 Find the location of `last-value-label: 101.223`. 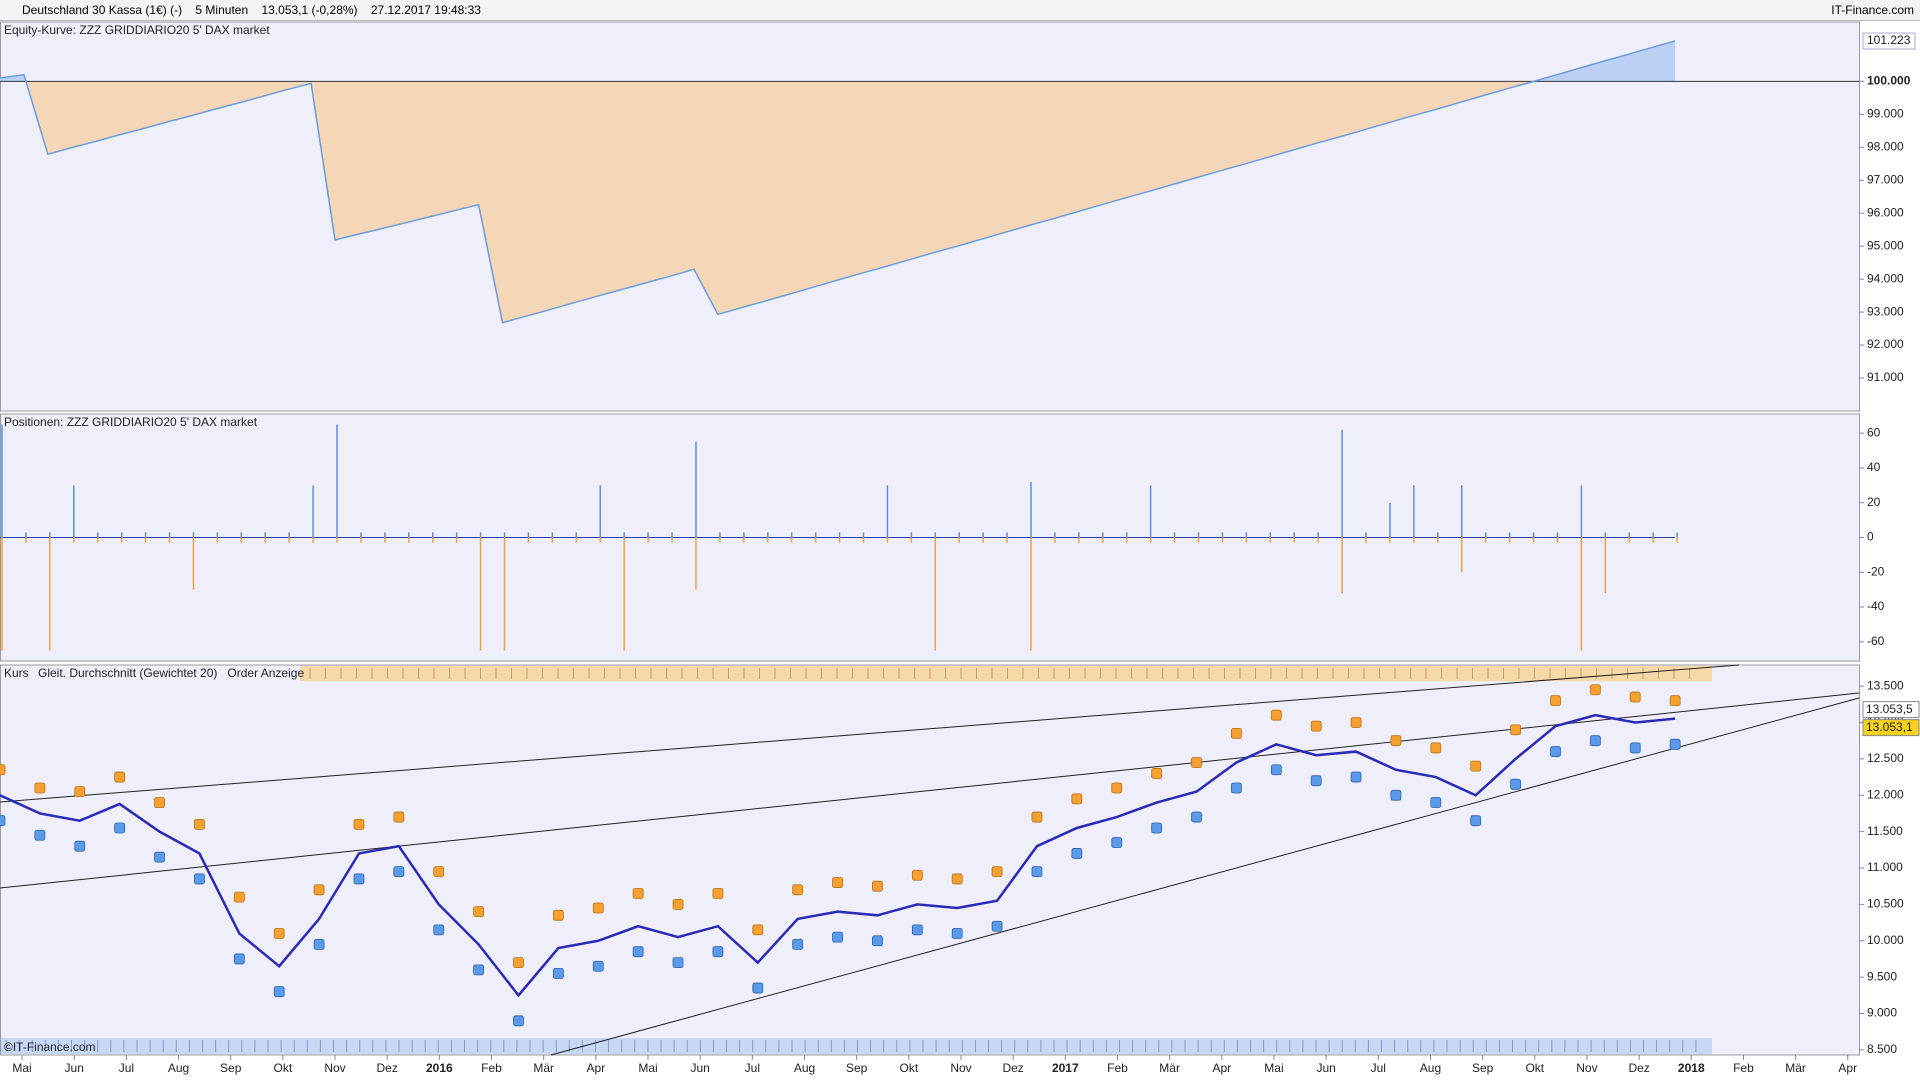

last-value-label: 101.223 is located at coordinates (1889, 40).